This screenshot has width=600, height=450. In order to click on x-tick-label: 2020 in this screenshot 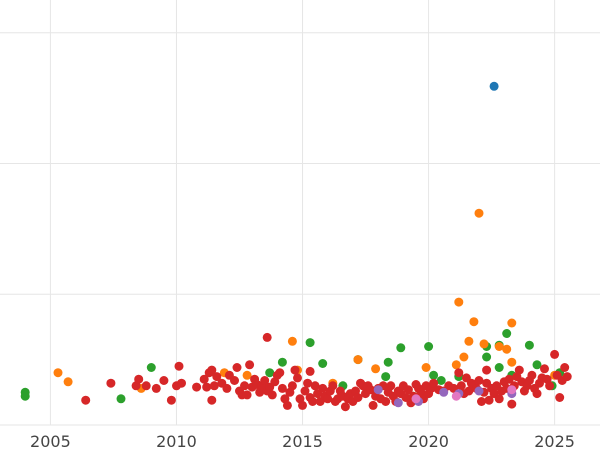, I will do `click(428, 441)`.